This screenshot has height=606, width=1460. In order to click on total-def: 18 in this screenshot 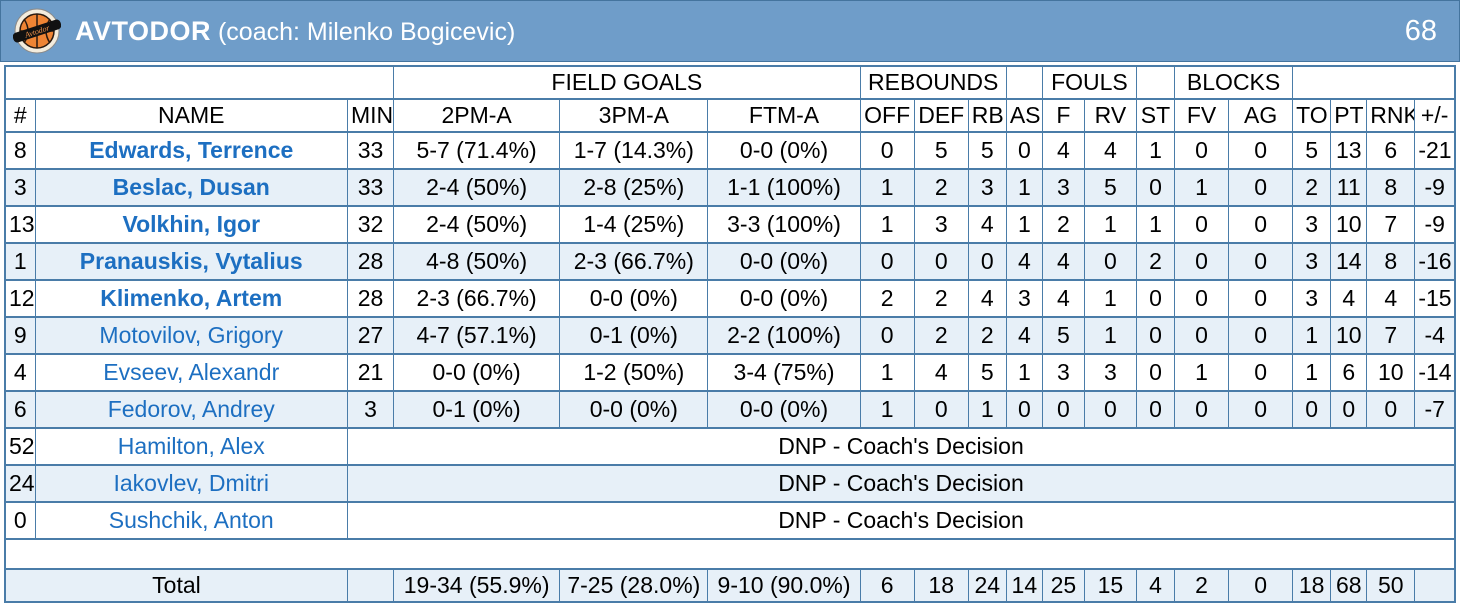, I will do `click(941, 585)`.